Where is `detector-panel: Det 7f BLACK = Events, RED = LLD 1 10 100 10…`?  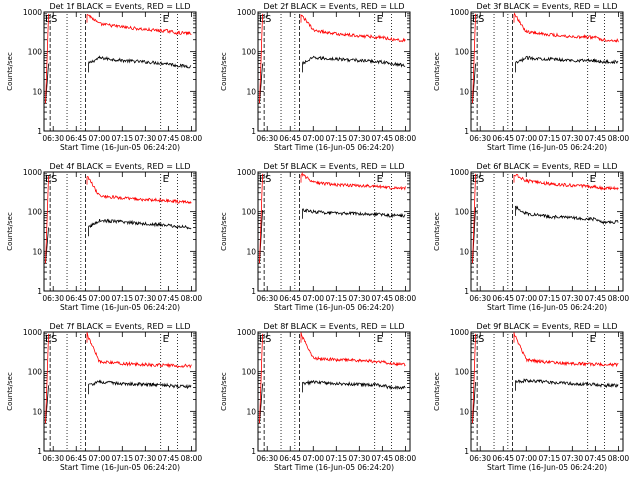
detector-panel: Det 7f BLACK = Events, RED = LLD 1 10 100 10… is located at coordinates (104, 397).